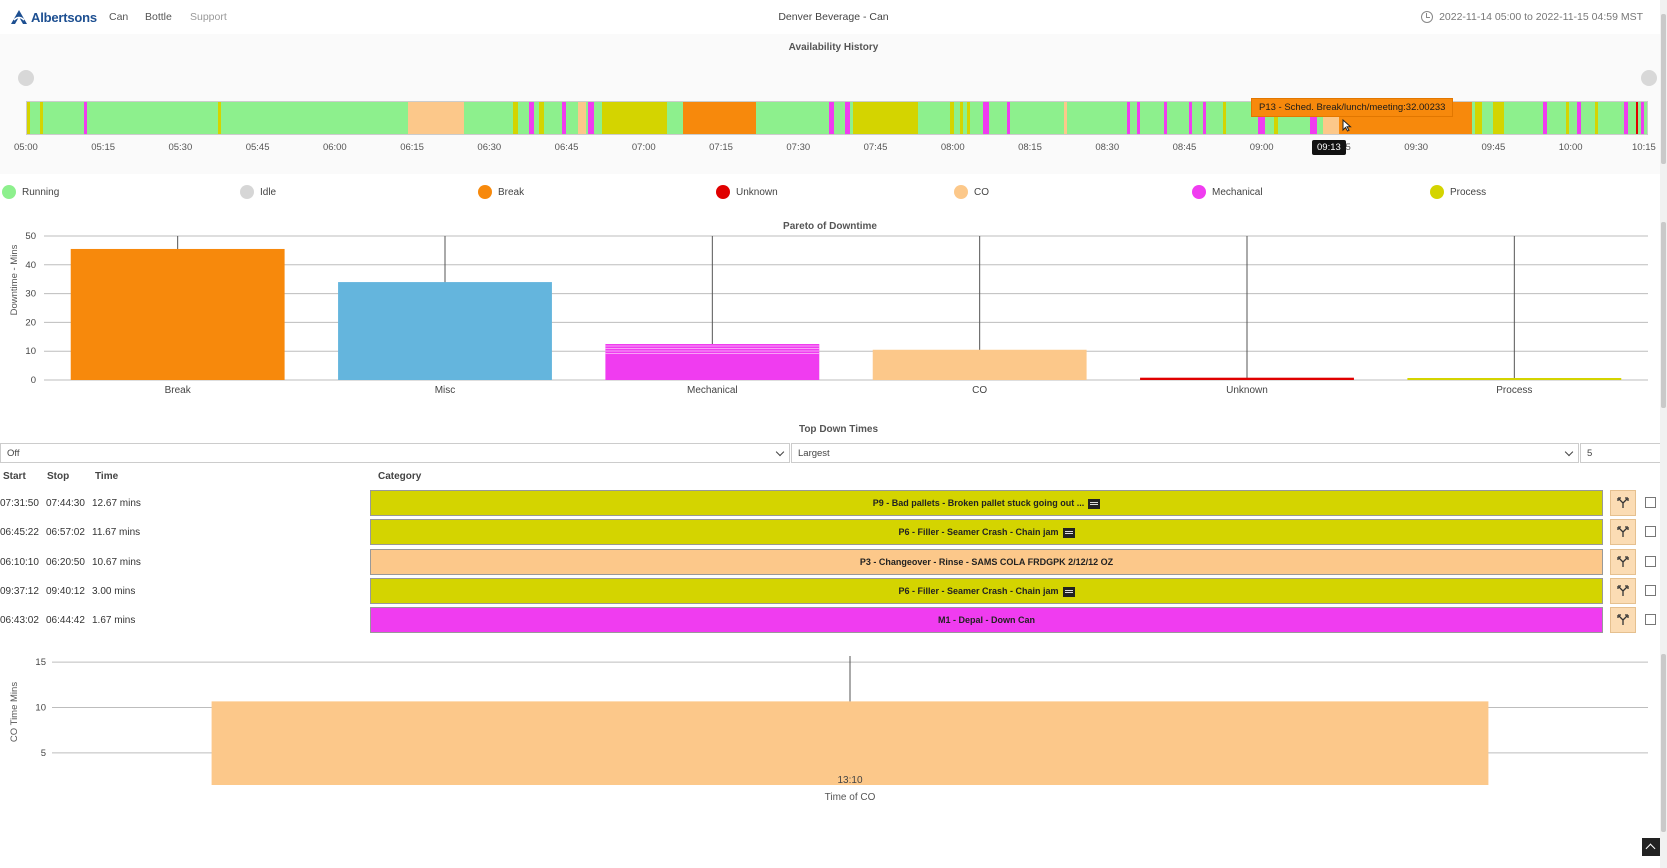  Describe the element at coordinates (26, 78) in the screenshot. I see `scroll-left-button` at that location.